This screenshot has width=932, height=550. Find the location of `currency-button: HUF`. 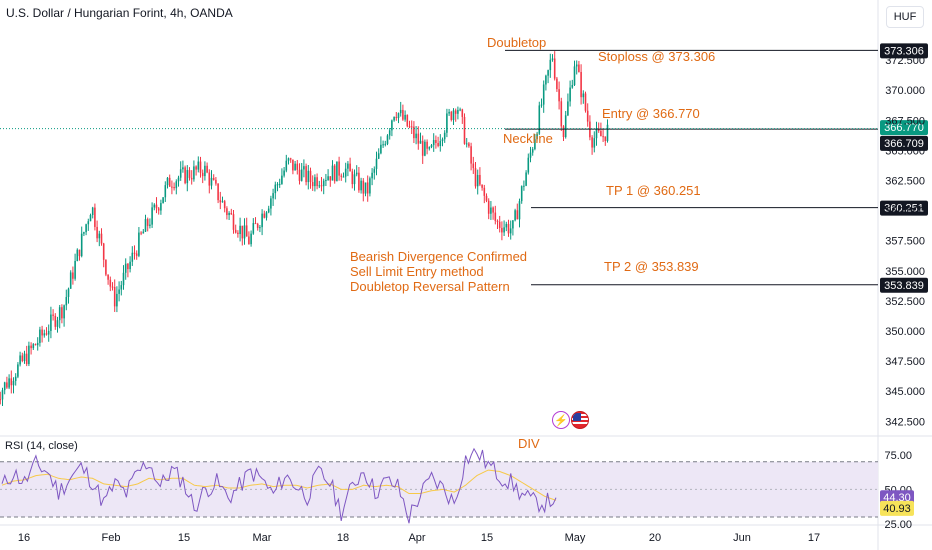

currency-button: HUF is located at coordinates (905, 17).